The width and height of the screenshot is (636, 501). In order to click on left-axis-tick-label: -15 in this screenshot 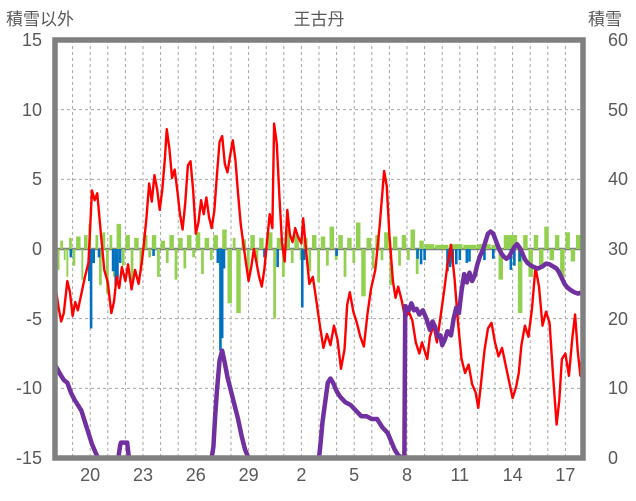, I will do `click(28, 458)`.